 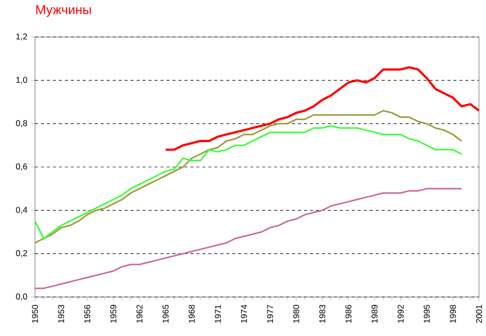 What do you see at coordinates (22, 37) in the screenshot?
I see `y-tick-label: 1,2` at bounding box center [22, 37].